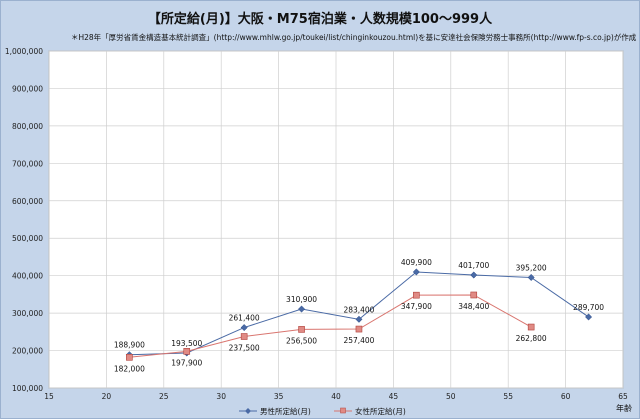 The image size is (640, 420). Describe the element at coordinates (531, 338) in the screenshot. I see `female-data-label: 262,800` at that location.